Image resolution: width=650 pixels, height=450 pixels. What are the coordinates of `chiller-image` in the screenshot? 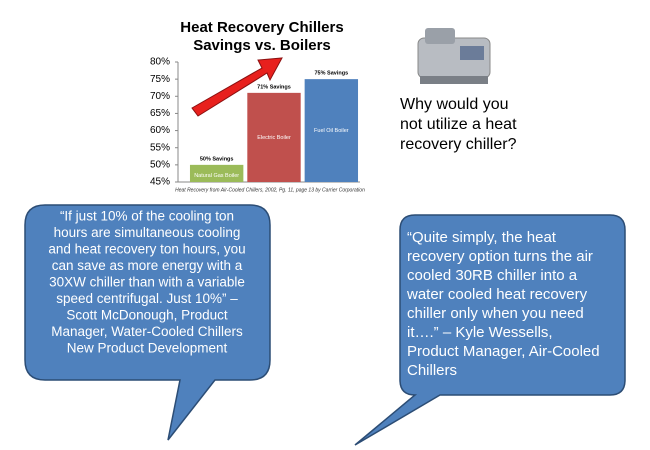 It's located at (454, 56).